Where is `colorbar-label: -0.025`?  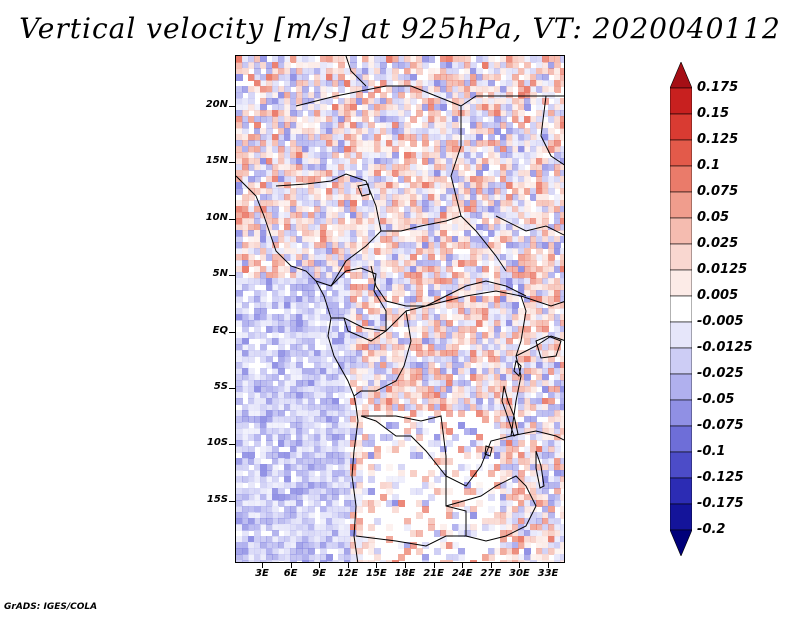 colorbar-label: -0.025 is located at coordinates (720, 373).